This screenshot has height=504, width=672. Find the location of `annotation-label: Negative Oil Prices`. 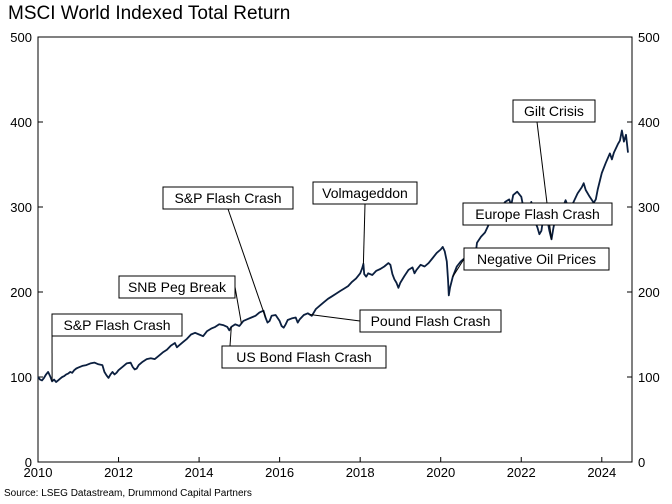

annotation-label: Negative Oil Prices is located at coordinates (536, 259).